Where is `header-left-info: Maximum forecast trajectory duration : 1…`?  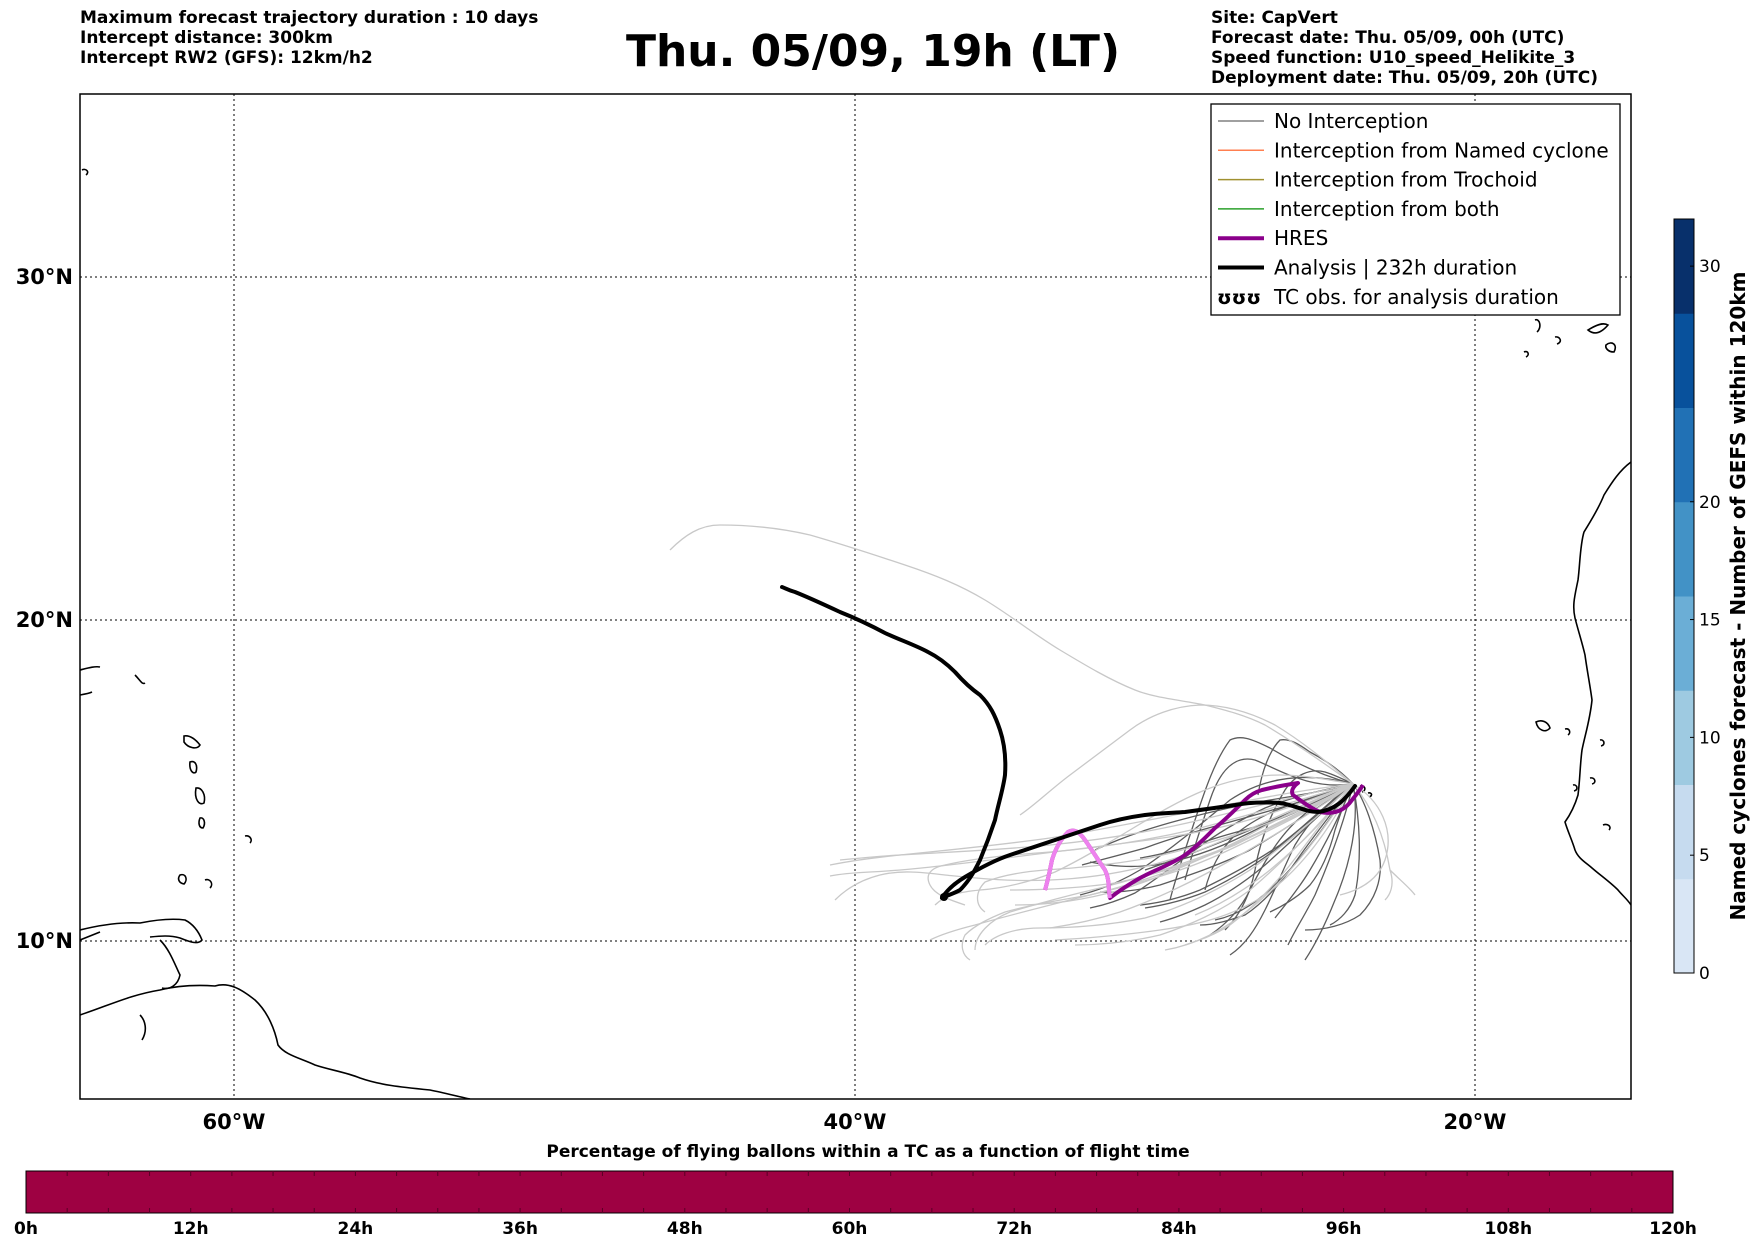 header-left-info: Maximum forecast trajectory duration : 1… is located at coordinates (309, 38).